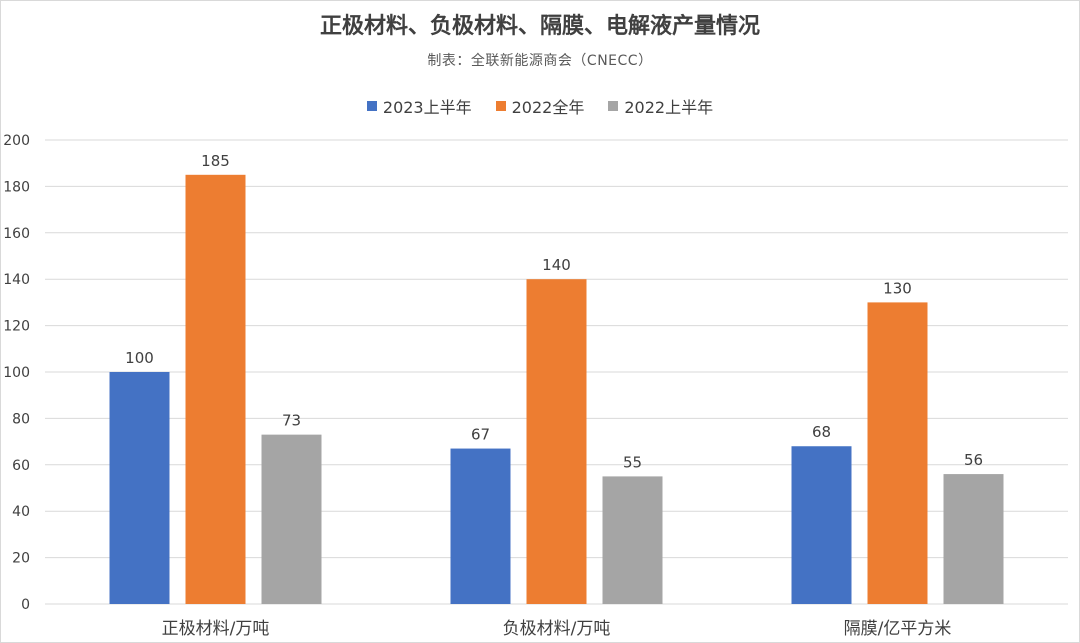 The width and height of the screenshot is (1080, 643). I want to click on chart-title: 正极材料、负极材料、隔膜、电解液产量情况, so click(539, 26).